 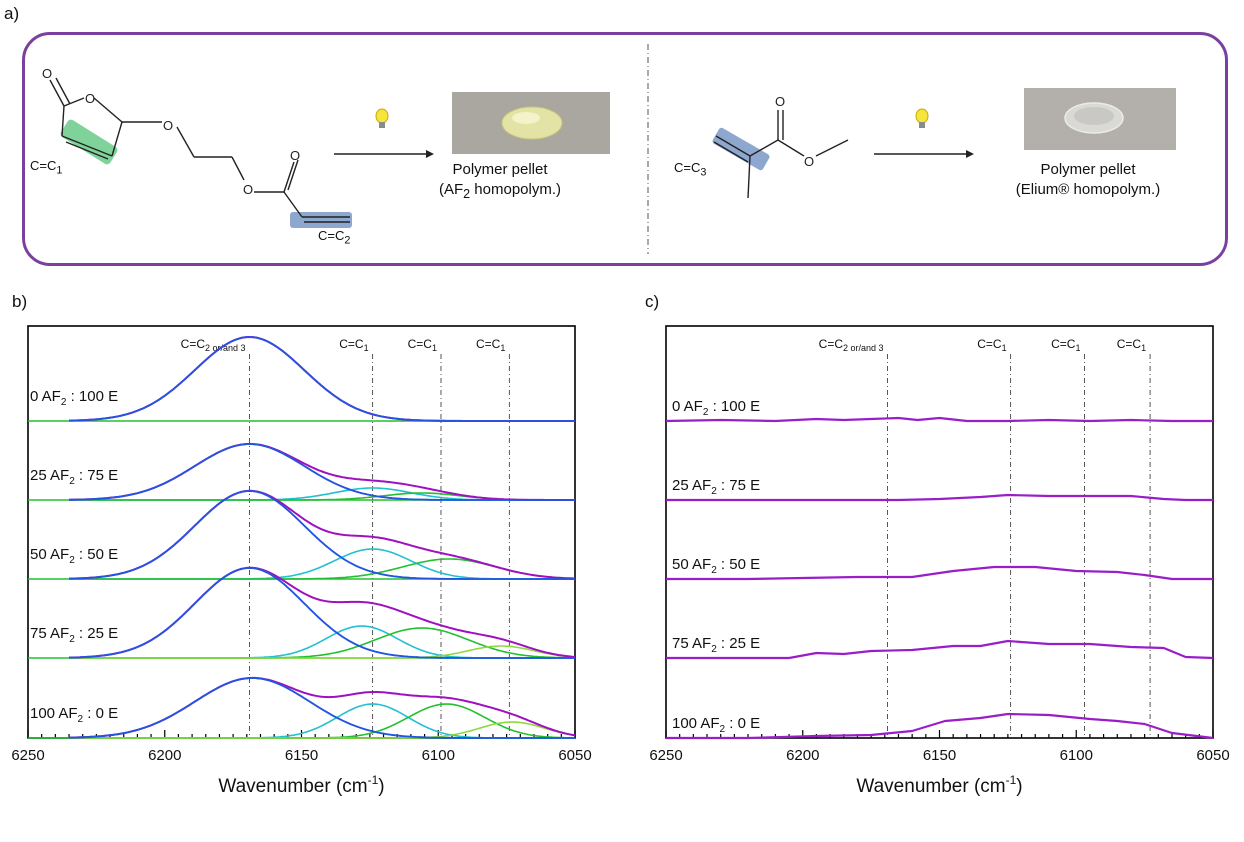 What do you see at coordinates (199, 150) in the screenshot?
I see `af2-structure` at bounding box center [199, 150].